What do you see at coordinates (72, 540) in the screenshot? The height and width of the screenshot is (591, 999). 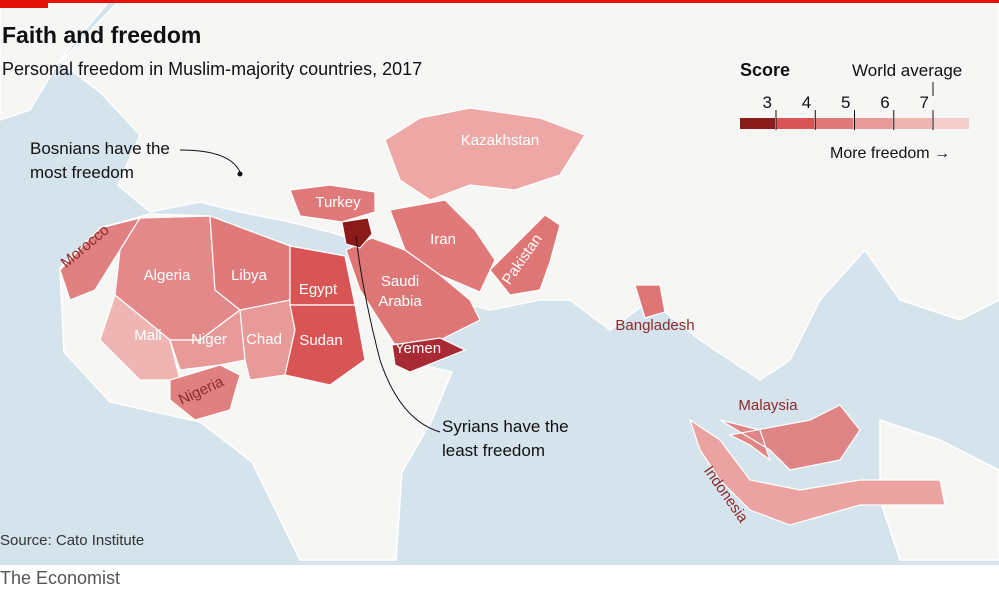 I see `source: Source: Cato Institute` at bounding box center [72, 540].